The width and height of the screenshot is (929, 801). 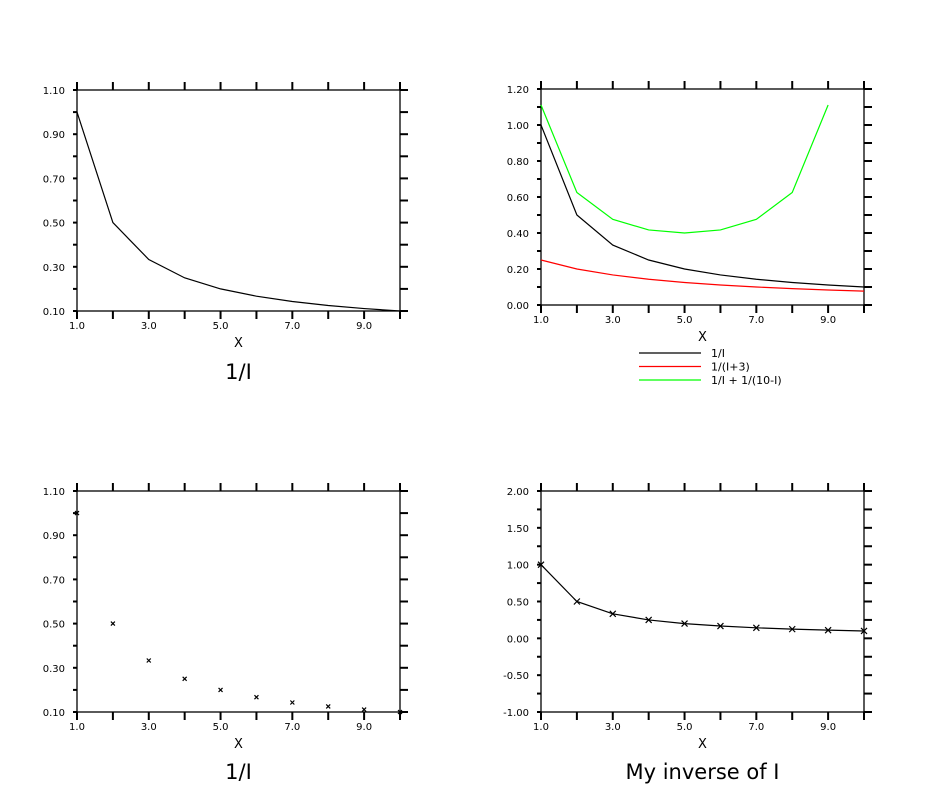 I want to click on legend-label: 1/(I+3), so click(x=730, y=367).